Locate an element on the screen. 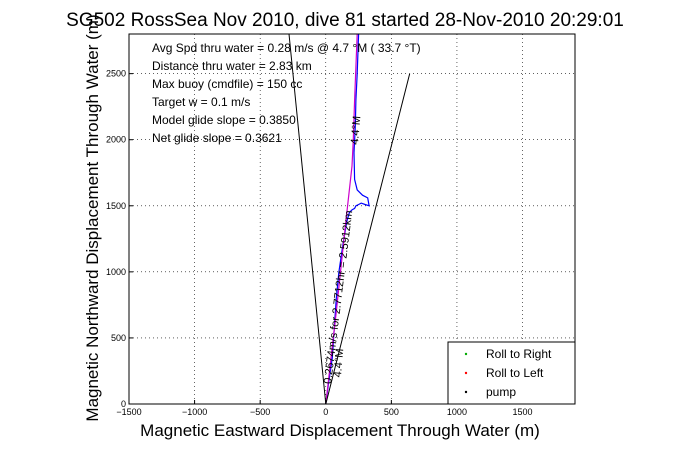  y-tick-label: 1500 is located at coordinates (116, 206).